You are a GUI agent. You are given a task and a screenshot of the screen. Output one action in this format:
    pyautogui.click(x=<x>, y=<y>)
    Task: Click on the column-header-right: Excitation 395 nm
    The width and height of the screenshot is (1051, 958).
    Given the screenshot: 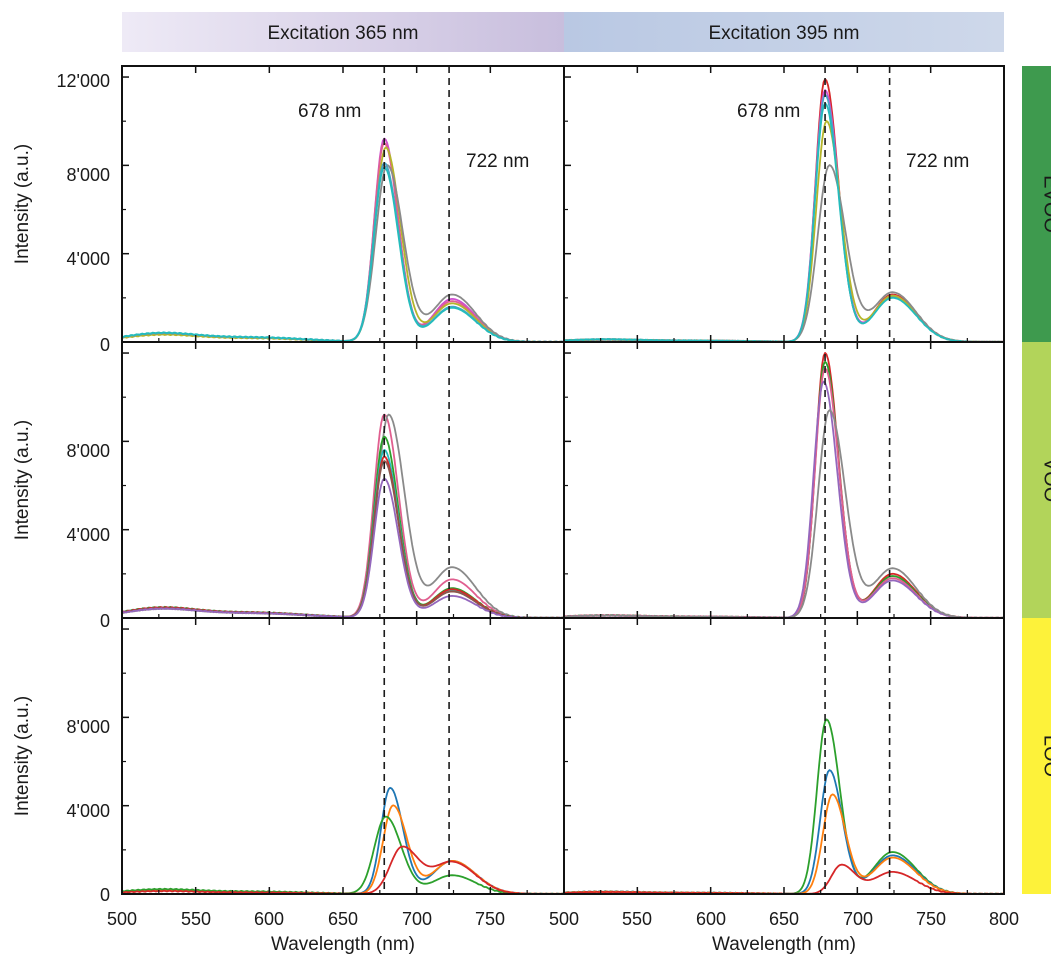 What is the action you would take?
    pyautogui.click(x=783, y=33)
    